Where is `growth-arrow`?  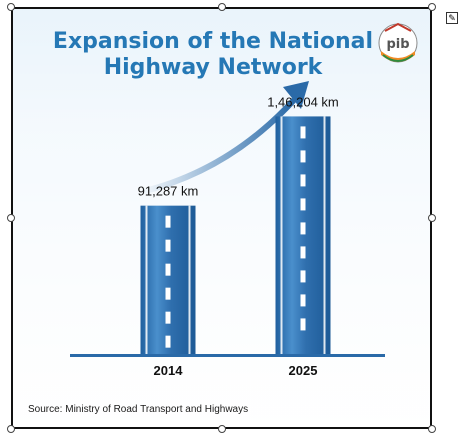
growth-arrow is located at coordinates (217, 146).